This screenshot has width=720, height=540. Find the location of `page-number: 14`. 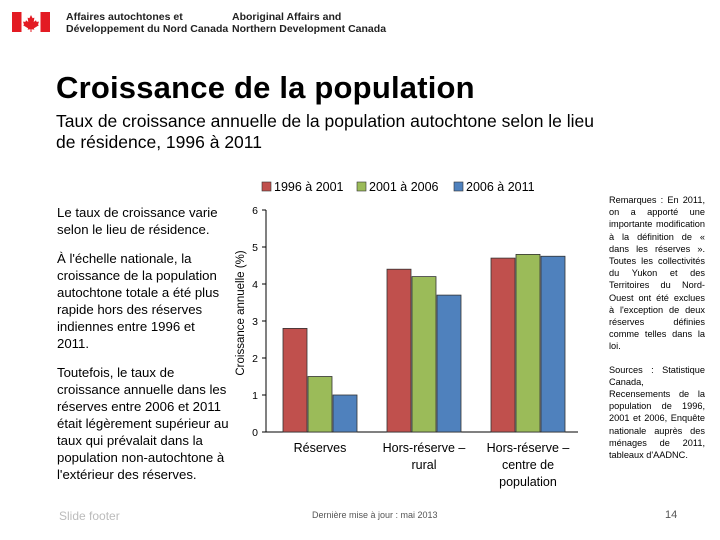

page-number: 14 is located at coordinates (671, 515).